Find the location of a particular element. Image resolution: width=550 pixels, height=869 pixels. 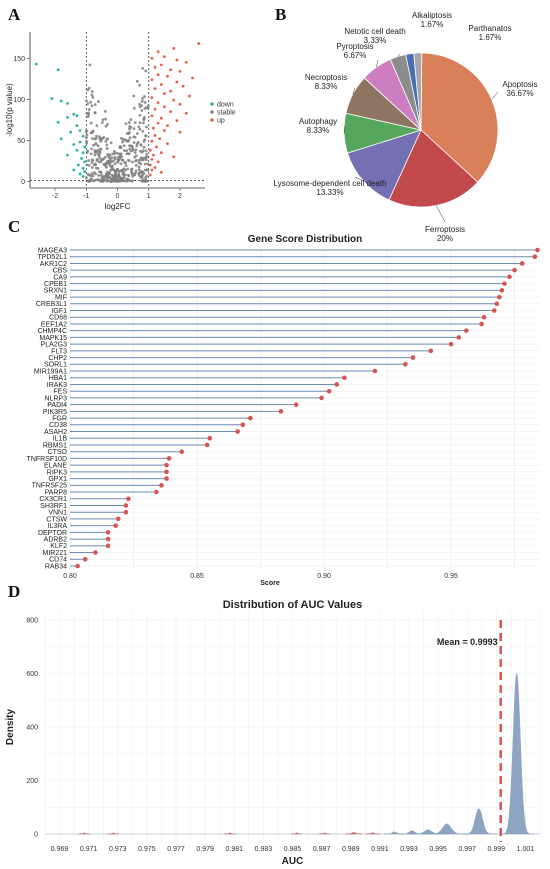

gene-label: MIR221 is located at coordinates (54, 553).